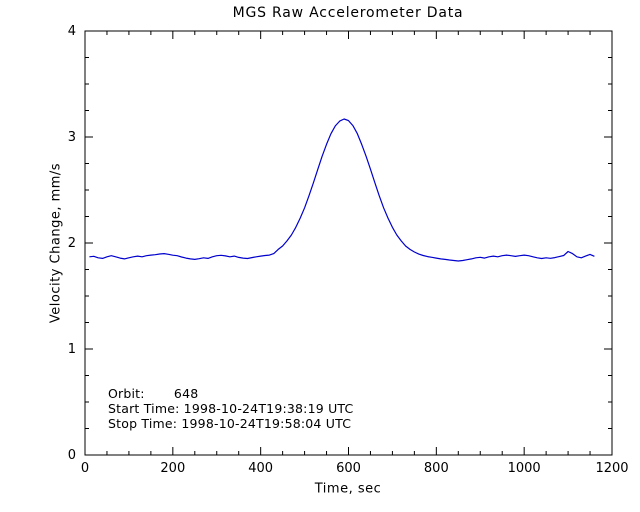 The width and height of the screenshot is (640, 512). Describe the element at coordinates (72, 243) in the screenshot. I see `y-tick-label: 2` at that location.